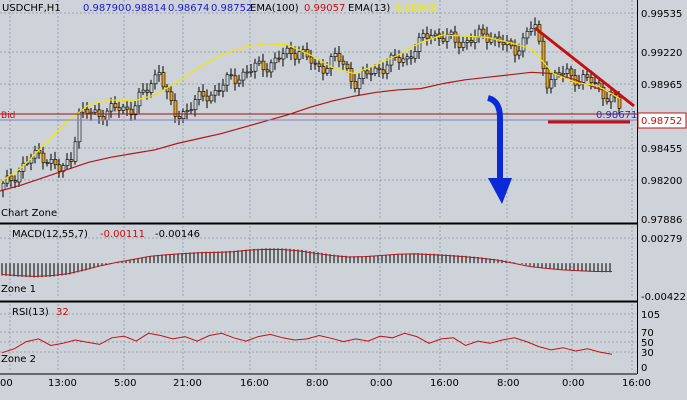 The height and width of the screenshot is (400, 687). Describe the element at coordinates (381, 383) in the screenshot. I see `time-tick: 0:00` at that location.